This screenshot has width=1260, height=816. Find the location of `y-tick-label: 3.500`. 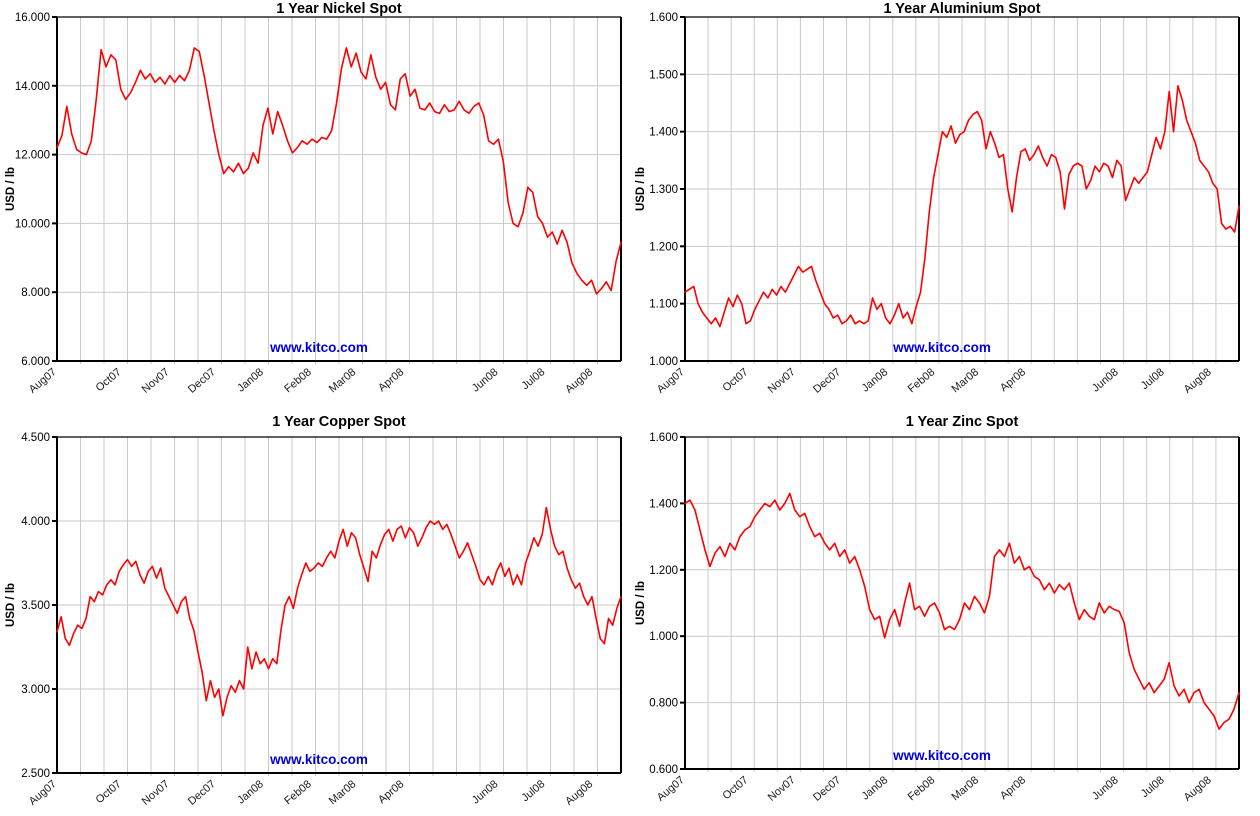

y-tick-label: 3.500 is located at coordinates (35, 606).